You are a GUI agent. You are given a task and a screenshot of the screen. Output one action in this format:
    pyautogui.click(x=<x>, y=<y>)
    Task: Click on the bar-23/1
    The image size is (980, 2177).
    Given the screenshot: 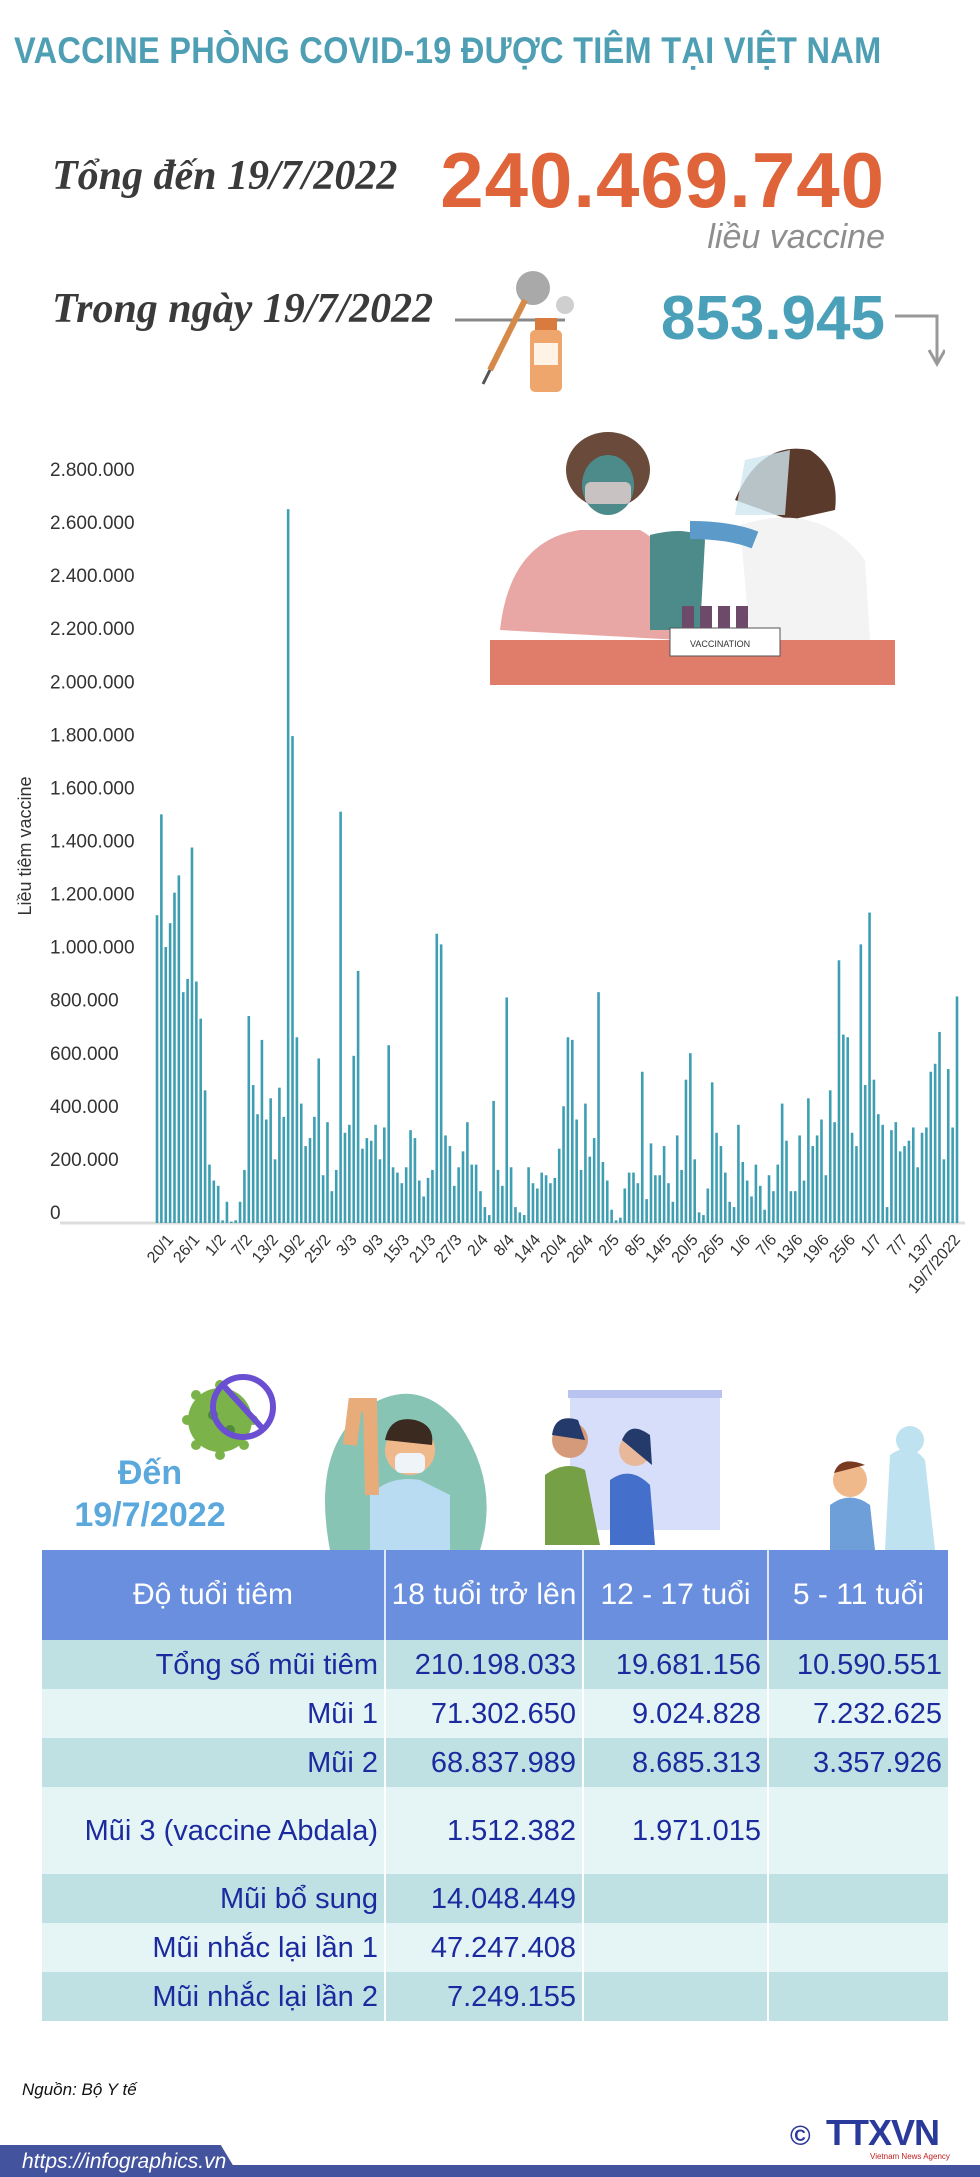 What is the action you would take?
    pyautogui.click(x=183, y=1107)
    